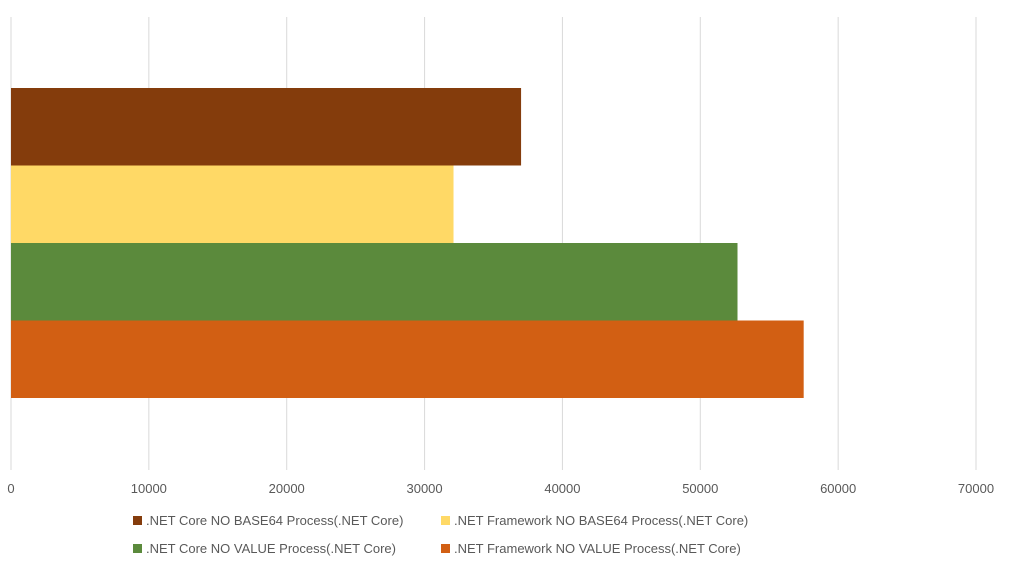 The image size is (1009, 565). What do you see at coordinates (976, 488) in the screenshot?
I see `x-tick-label: 70000` at bounding box center [976, 488].